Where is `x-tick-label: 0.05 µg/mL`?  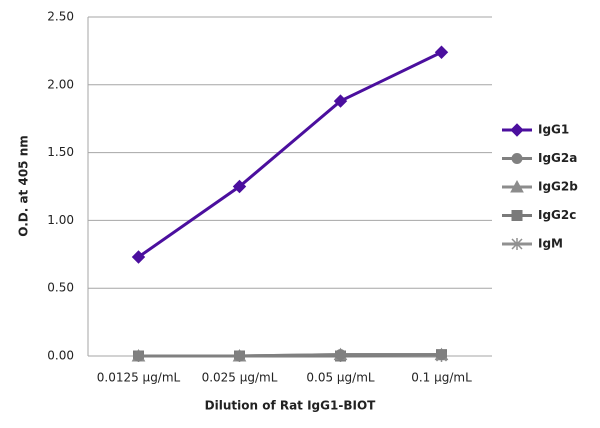 x-tick-label: 0.05 µg/mL is located at coordinates (340, 378).